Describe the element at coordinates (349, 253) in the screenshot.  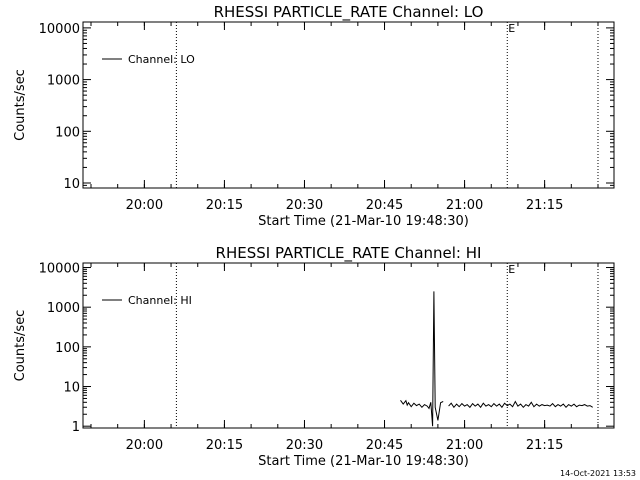
I see `chart-title: RHESSI PARTICLE_RATE Channel: HI` at that location.